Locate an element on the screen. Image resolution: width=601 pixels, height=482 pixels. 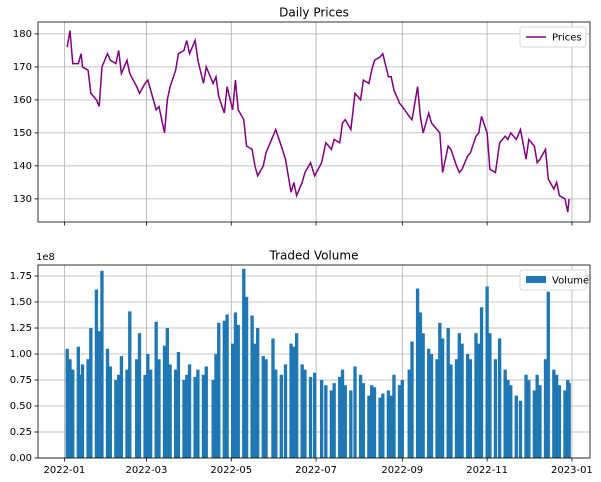
y-tick-label: 1.25 is located at coordinates (21, 328).